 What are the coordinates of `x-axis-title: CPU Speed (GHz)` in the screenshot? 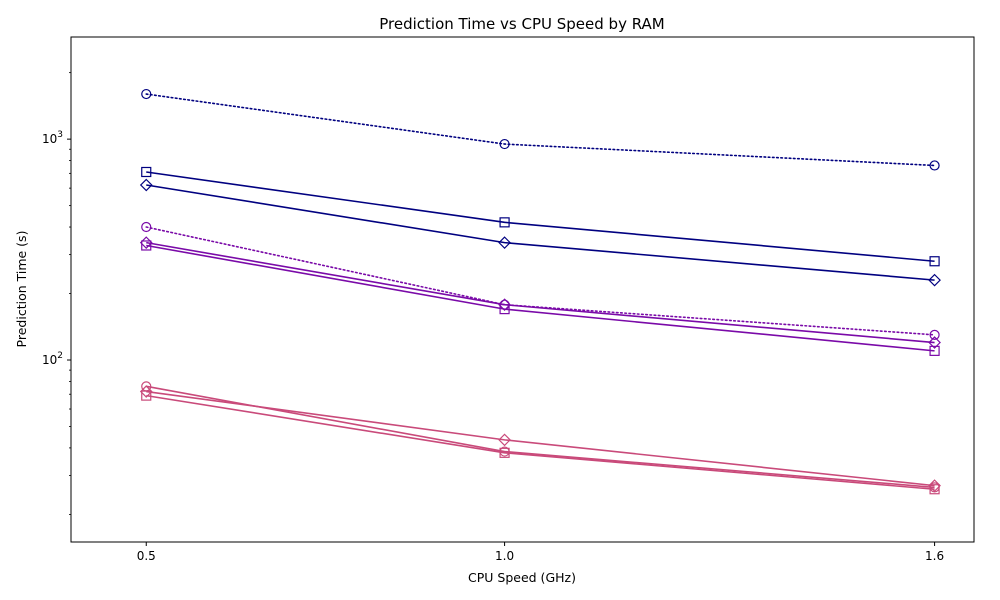 It's located at (522, 577).